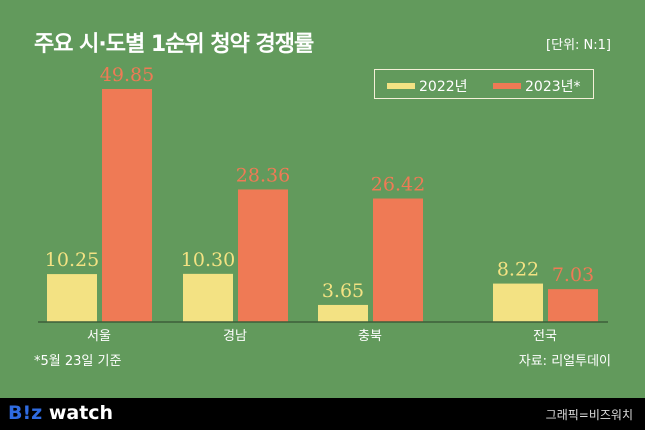  Describe the element at coordinates (564, 361) in the screenshot. I see `source: 자료: 리얼투데이` at that location.